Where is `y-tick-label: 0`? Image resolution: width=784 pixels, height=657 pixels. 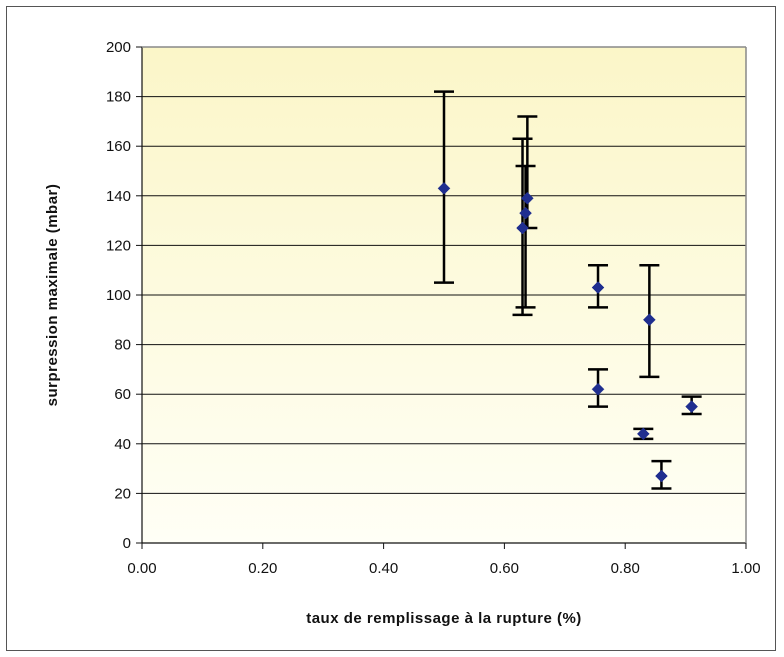
y-tick-label: 0 is located at coordinates (127, 543).